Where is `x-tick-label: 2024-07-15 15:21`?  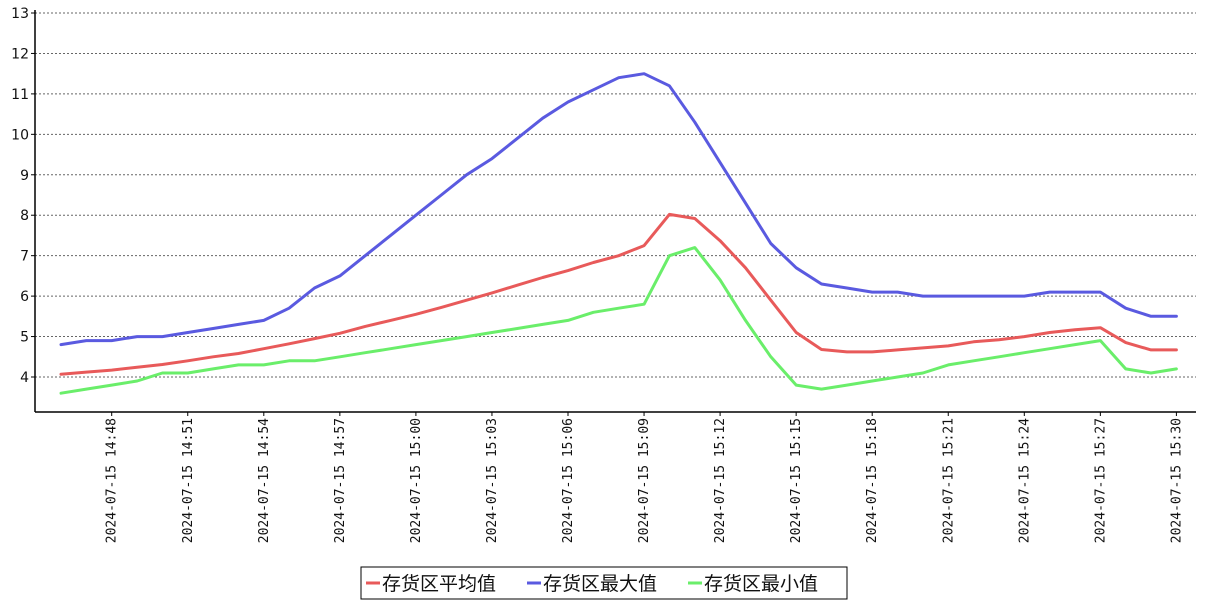
x-tick-label: 2024-07-15 15:21 is located at coordinates (948, 480).